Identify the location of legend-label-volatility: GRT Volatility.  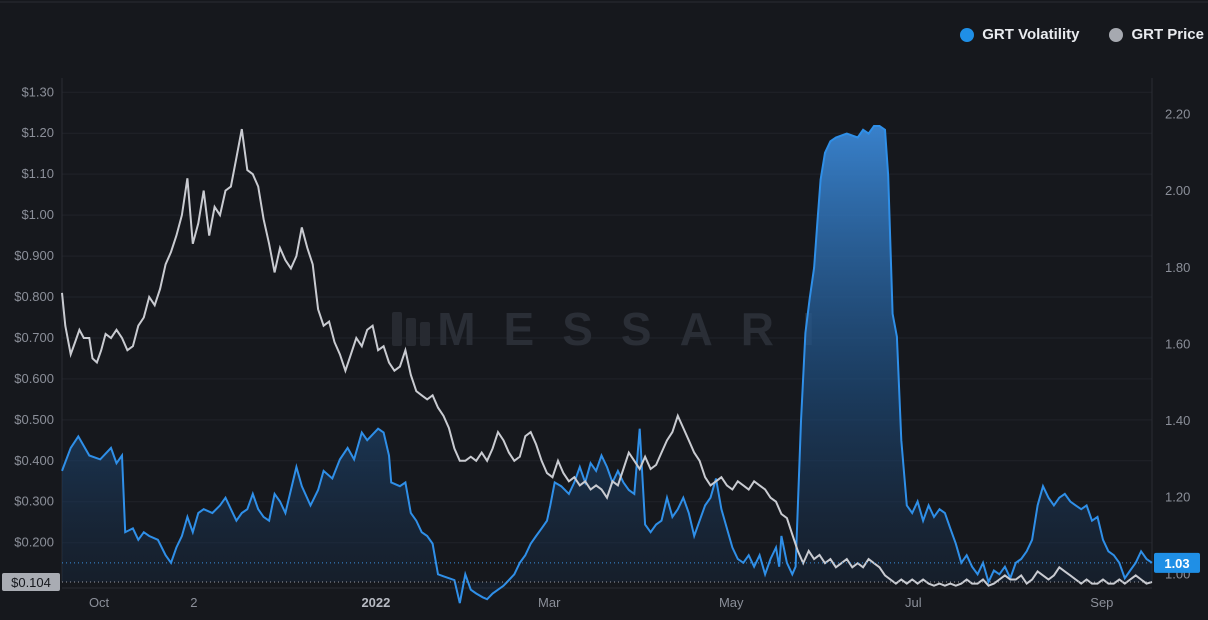
(1031, 34).